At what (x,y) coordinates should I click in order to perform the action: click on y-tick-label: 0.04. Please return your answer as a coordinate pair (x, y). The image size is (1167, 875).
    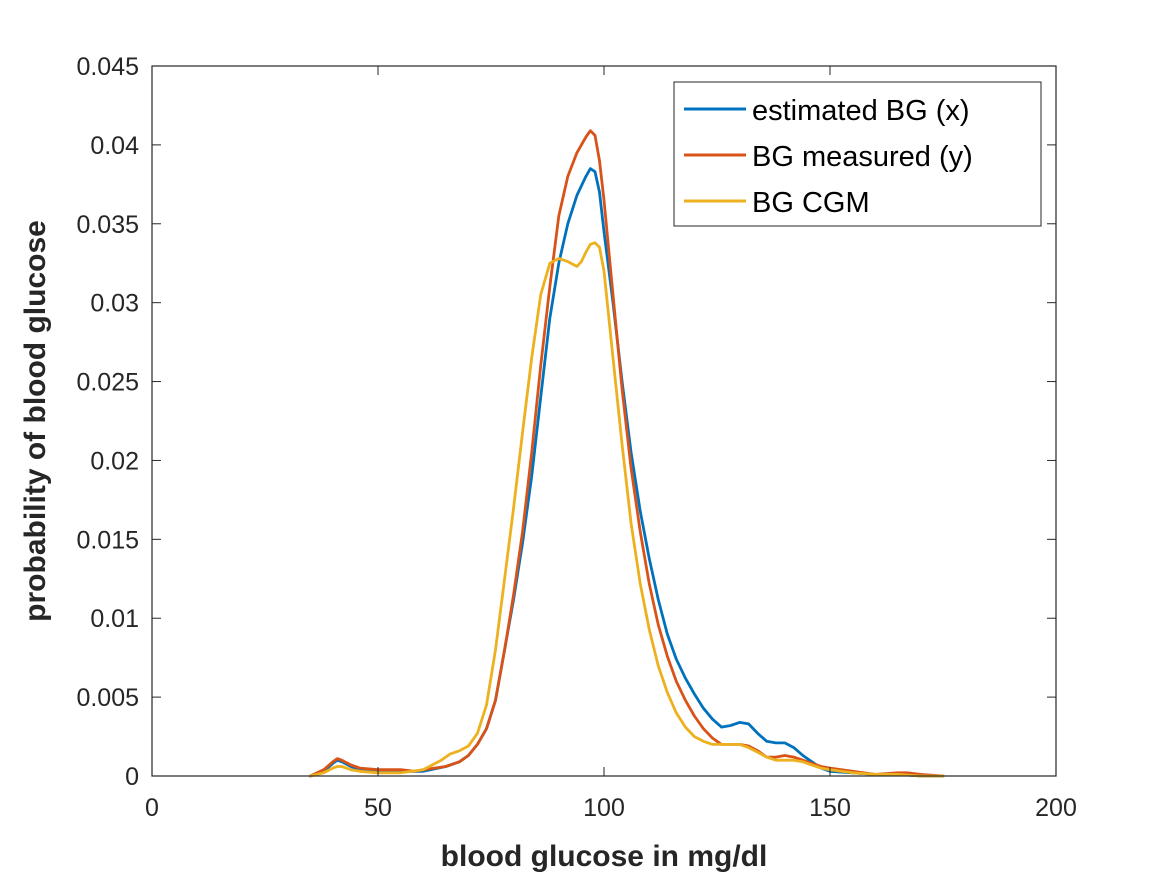
    Looking at the image, I should click on (114, 146).